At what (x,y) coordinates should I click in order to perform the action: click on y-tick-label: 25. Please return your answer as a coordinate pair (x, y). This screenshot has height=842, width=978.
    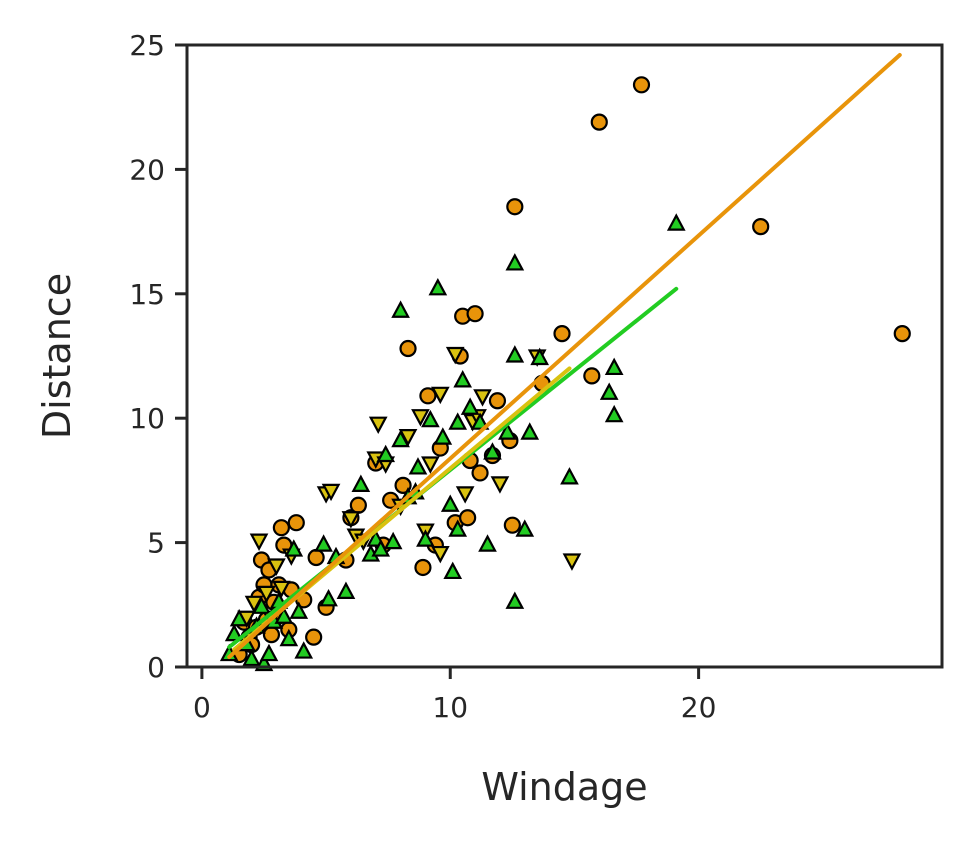
    Looking at the image, I should click on (147, 45).